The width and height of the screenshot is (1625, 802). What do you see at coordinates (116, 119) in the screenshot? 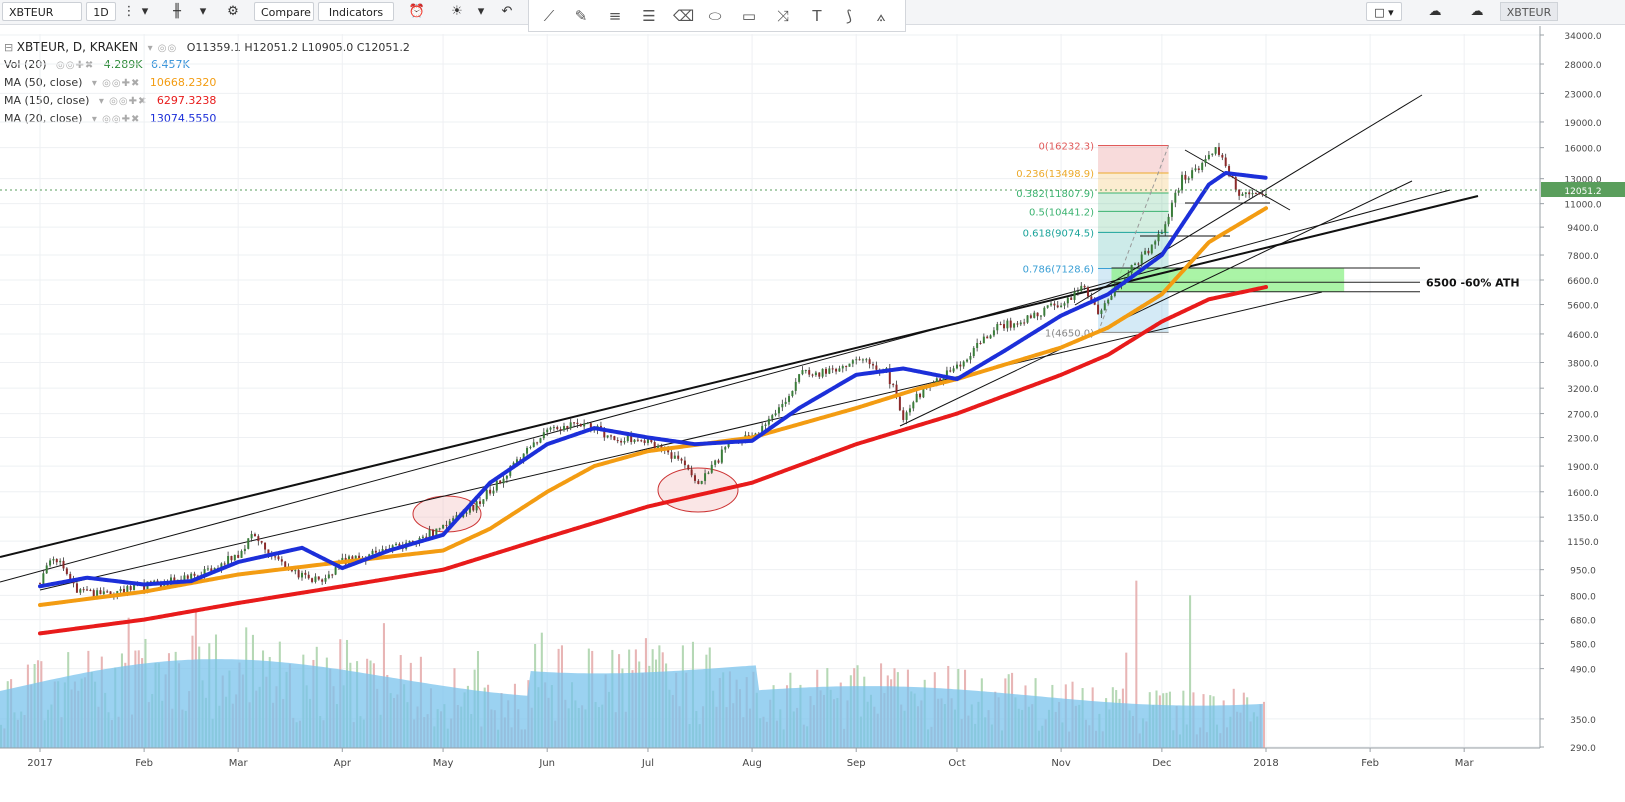
I see `legend-ma20-controls-icon: ▾ ◎◎✚✖` at bounding box center [116, 119].